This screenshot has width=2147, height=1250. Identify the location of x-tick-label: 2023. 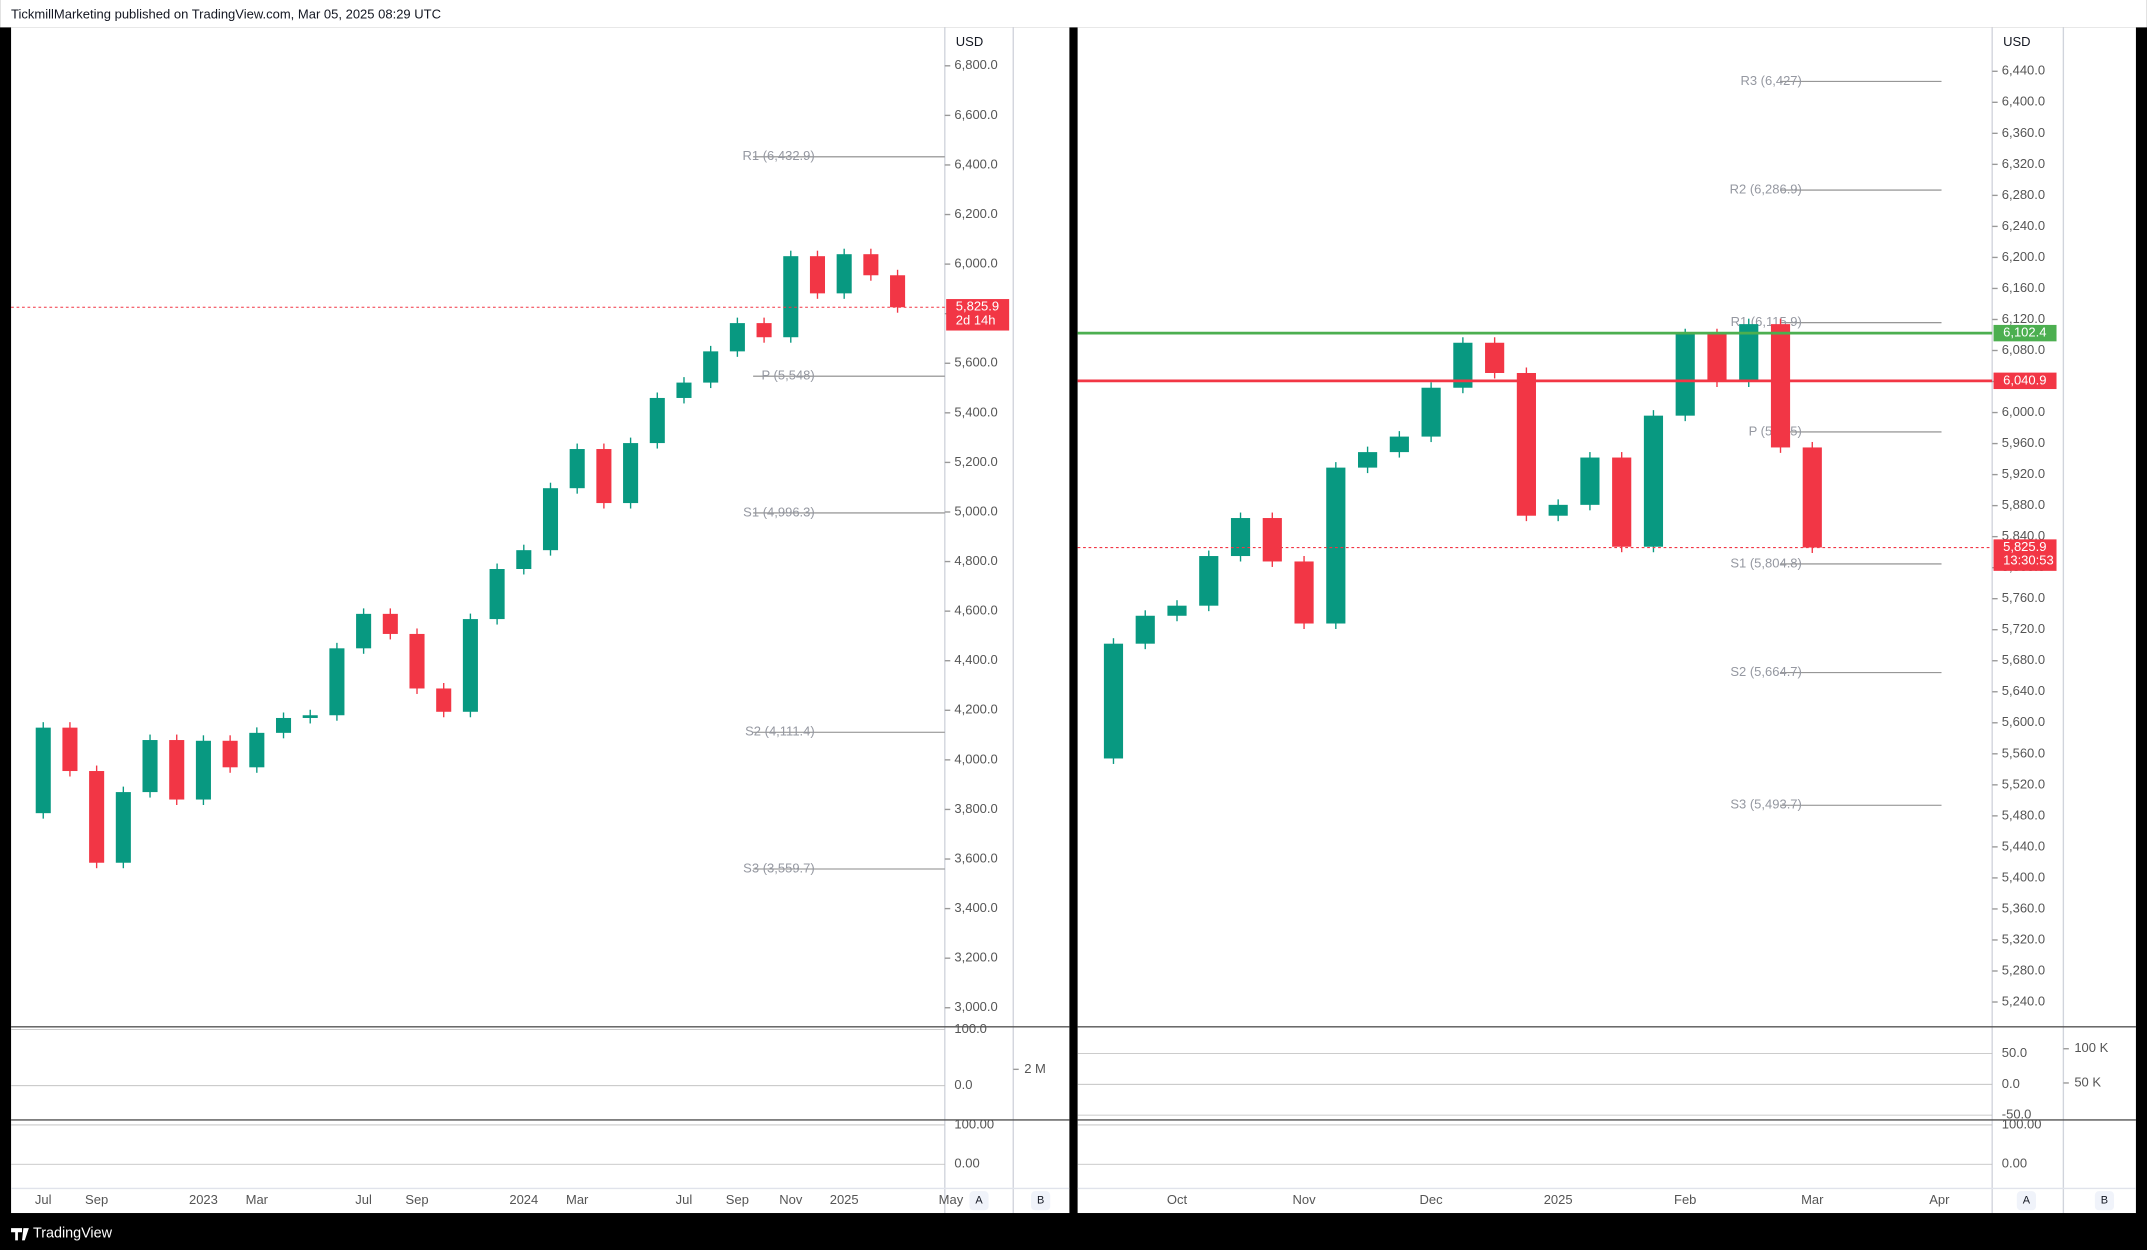
(203, 1199).